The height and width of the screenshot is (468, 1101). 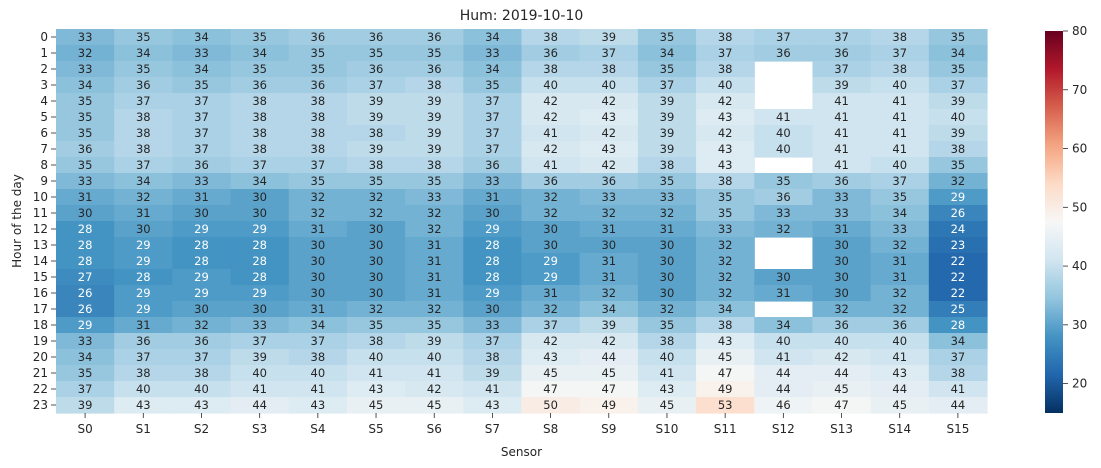 What do you see at coordinates (492, 429) in the screenshot?
I see `x-tick-label: S7` at bounding box center [492, 429].